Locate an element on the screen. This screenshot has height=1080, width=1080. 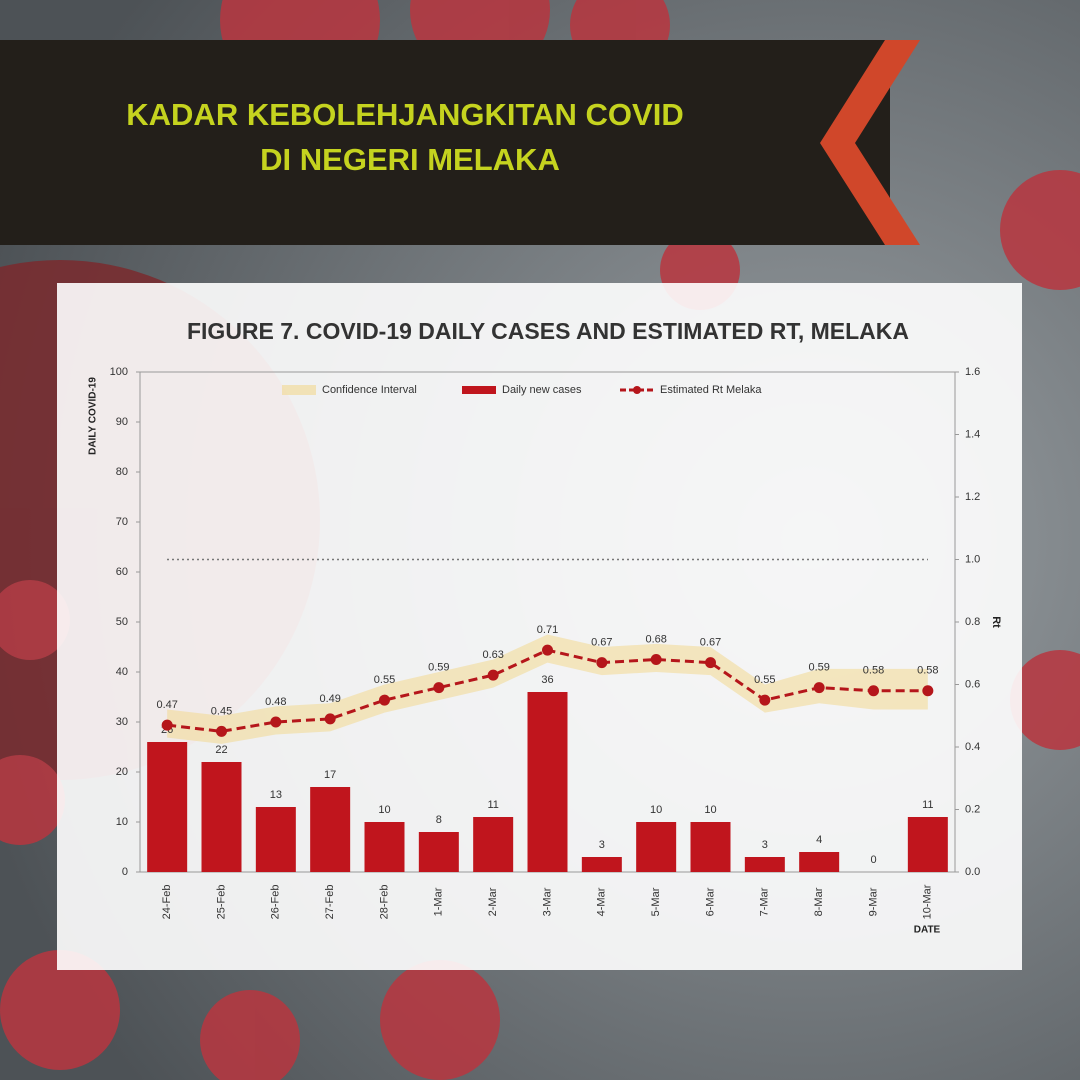
y2-tick-label: 0.2 is located at coordinates (972, 809).